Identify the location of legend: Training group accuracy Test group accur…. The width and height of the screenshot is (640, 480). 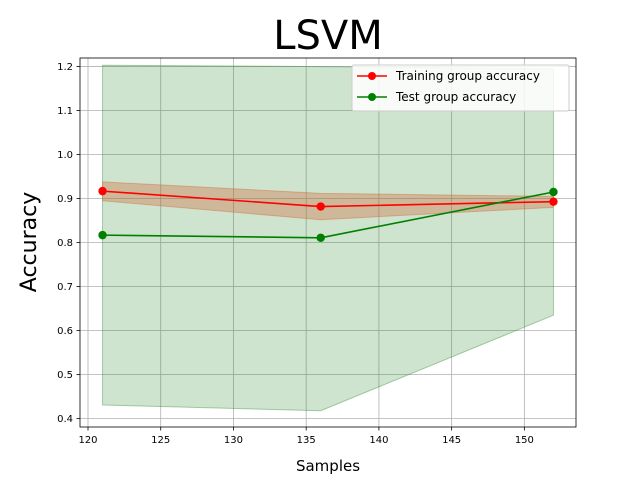
(460, 88).